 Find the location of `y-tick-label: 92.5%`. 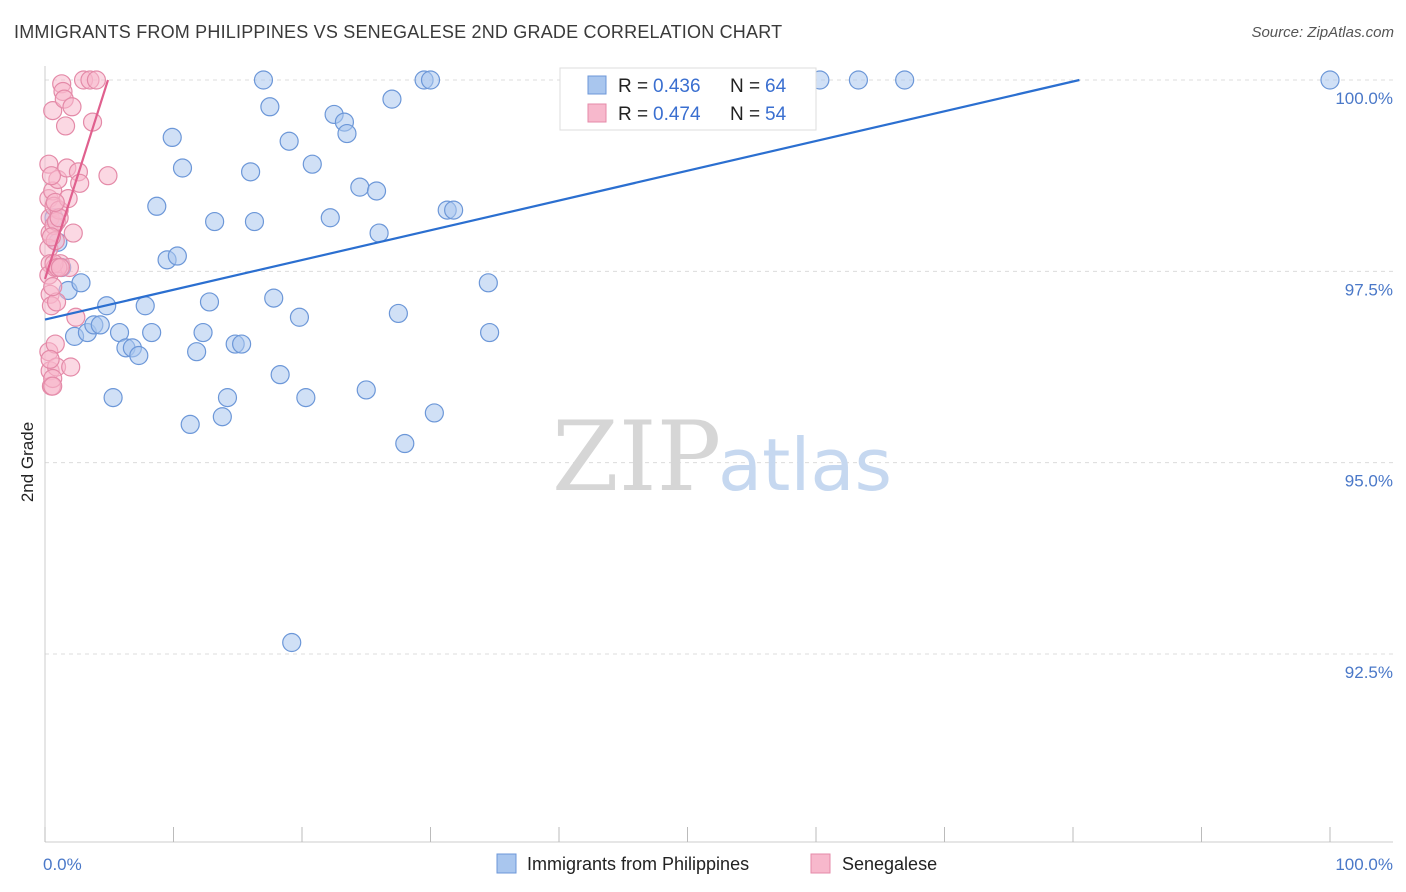

y-tick-label: 92.5% is located at coordinates (1369, 672).